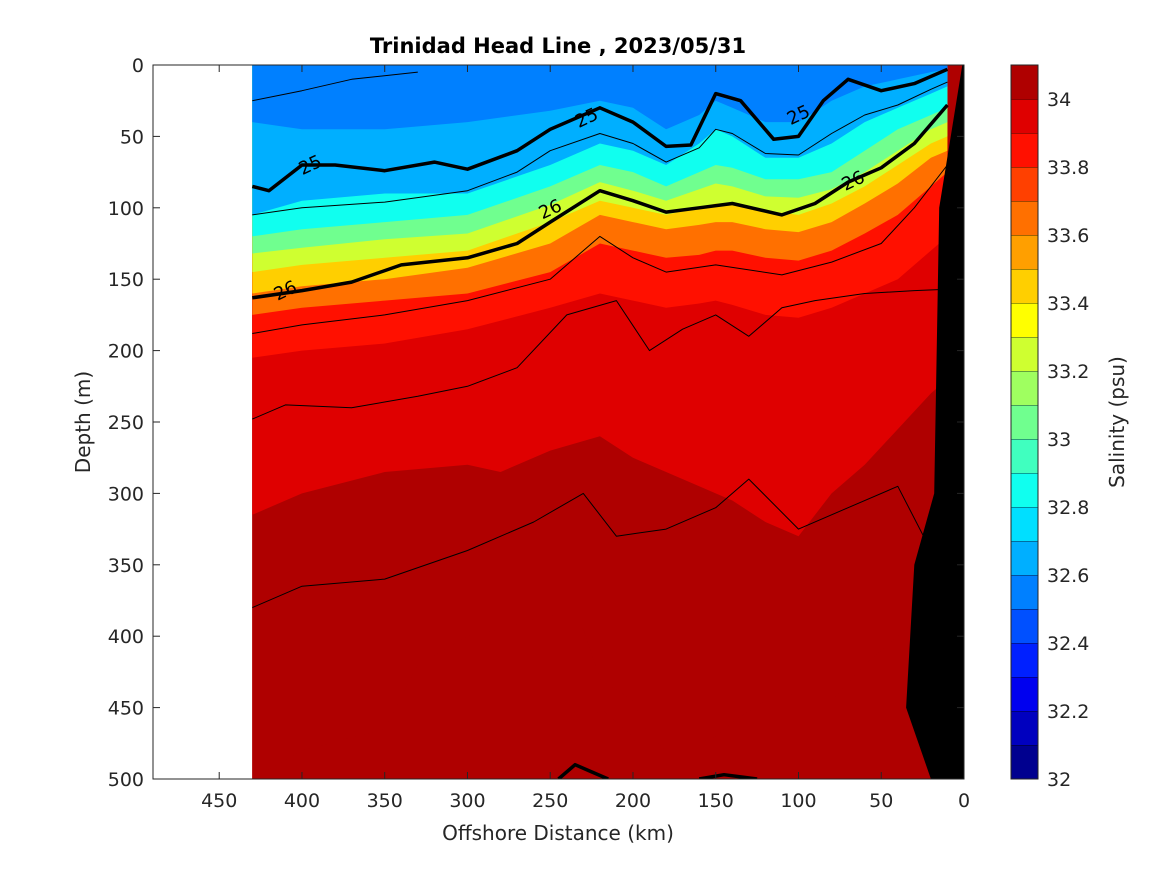 The image size is (1167, 875). Describe the element at coordinates (126, 352) in the screenshot. I see `y-tick-label: 200` at that location.